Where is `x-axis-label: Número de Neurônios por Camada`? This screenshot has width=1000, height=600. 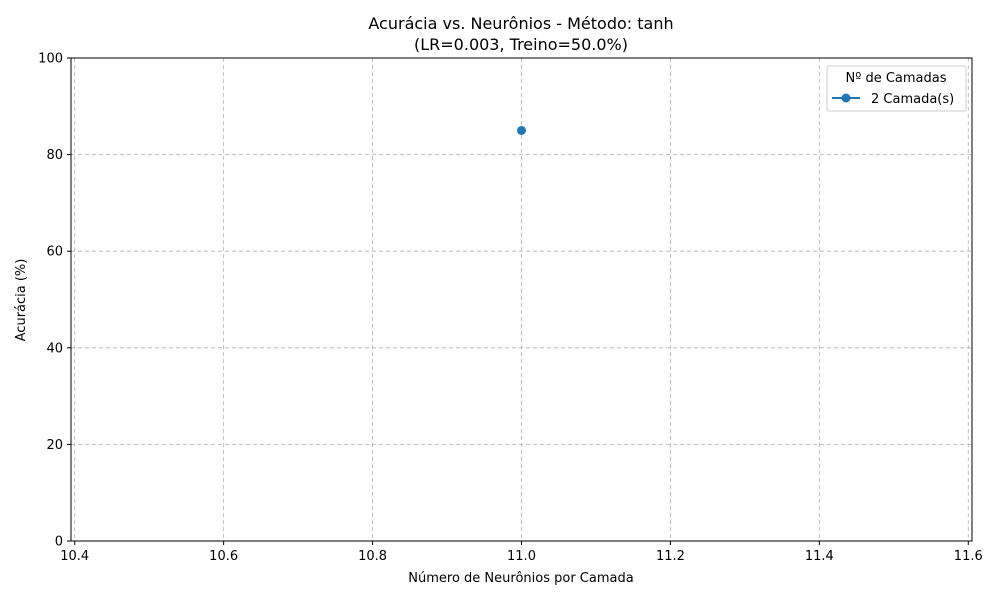 x-axis-label: Número de Neurônios por Camada is located at coordinates (520, 578).